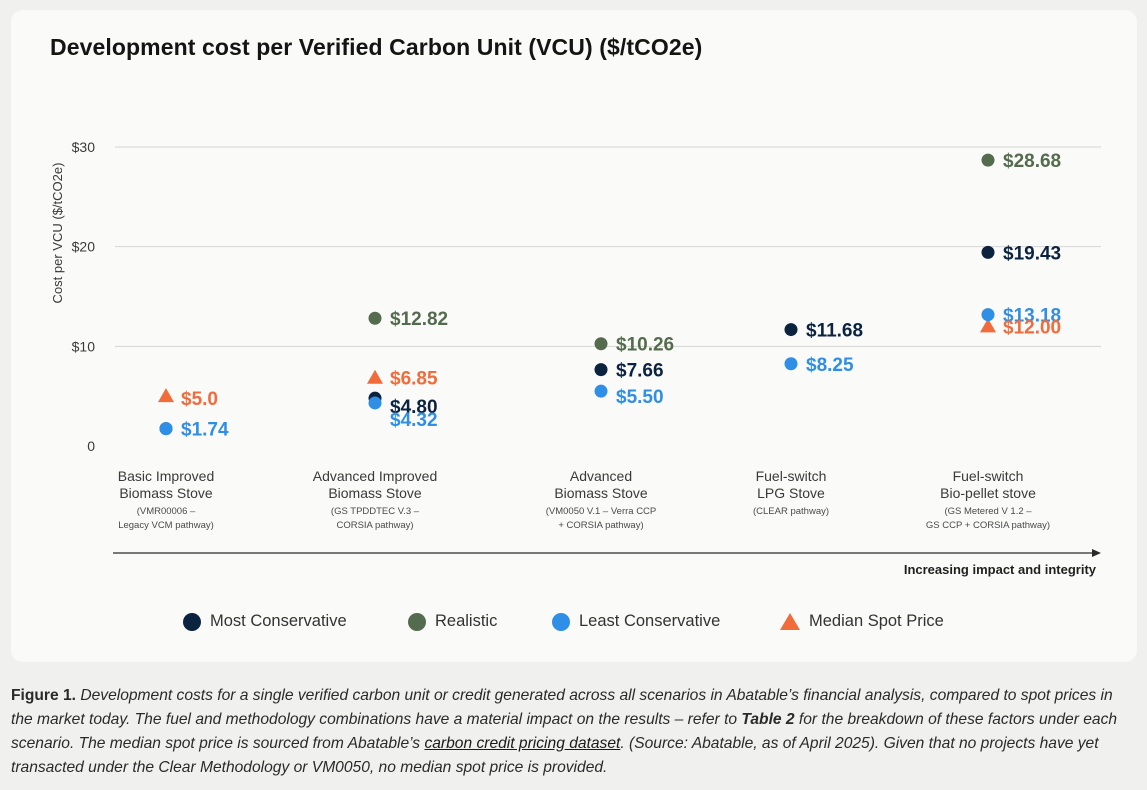  Describe the element at coordinates (375, 476) in the screenshot. I see `category-label: Advanced Improved` at that location.